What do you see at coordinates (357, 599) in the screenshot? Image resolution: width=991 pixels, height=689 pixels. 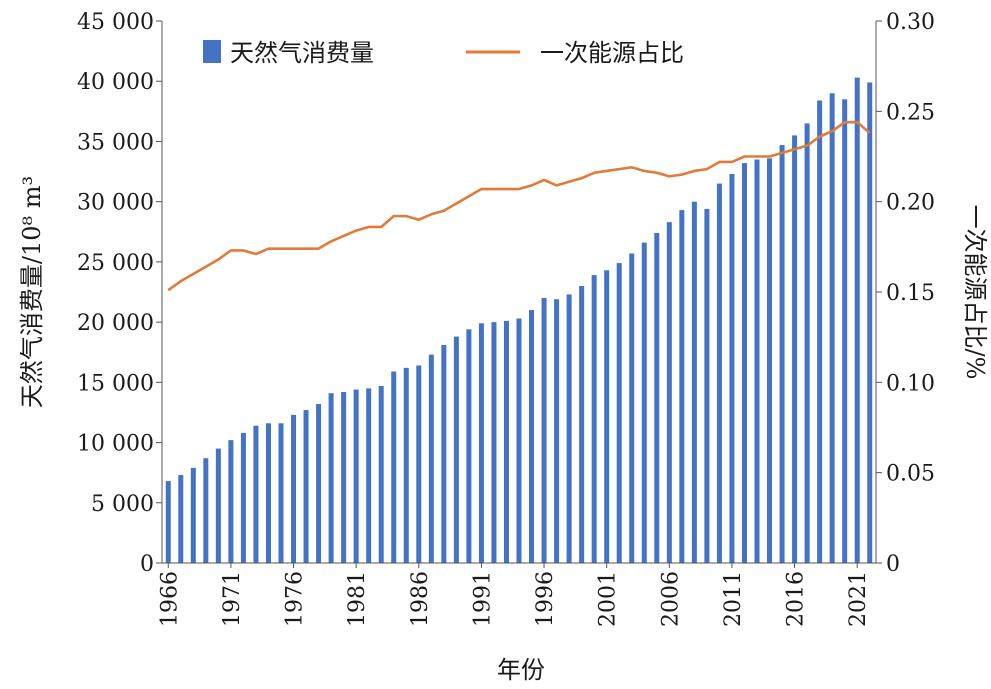 I see `x-tick-label: 1981` at bounding box center [357, 599].